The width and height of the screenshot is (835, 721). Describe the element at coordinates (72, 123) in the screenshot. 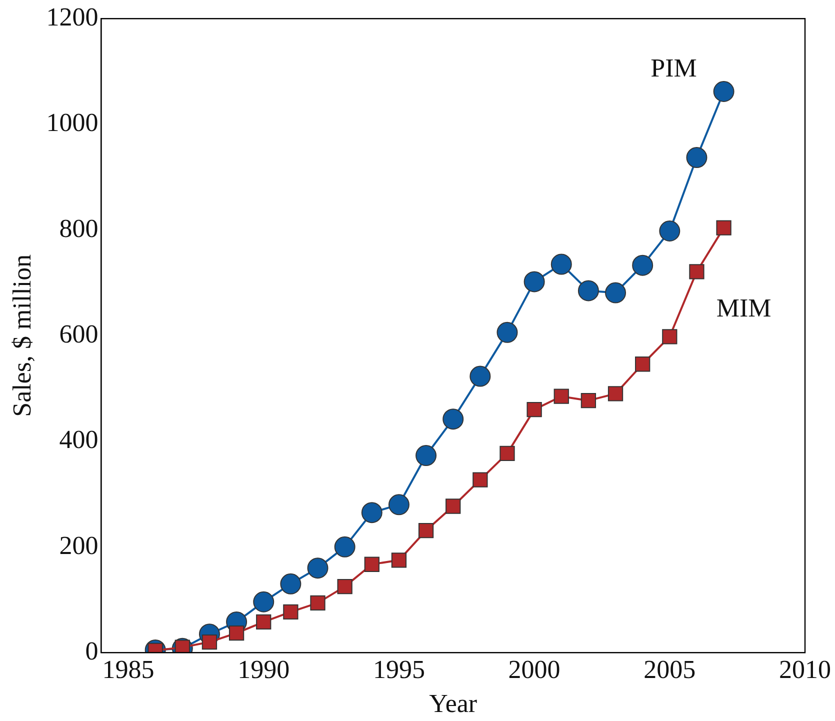

I see `y-tick-label: 1000` at that location.